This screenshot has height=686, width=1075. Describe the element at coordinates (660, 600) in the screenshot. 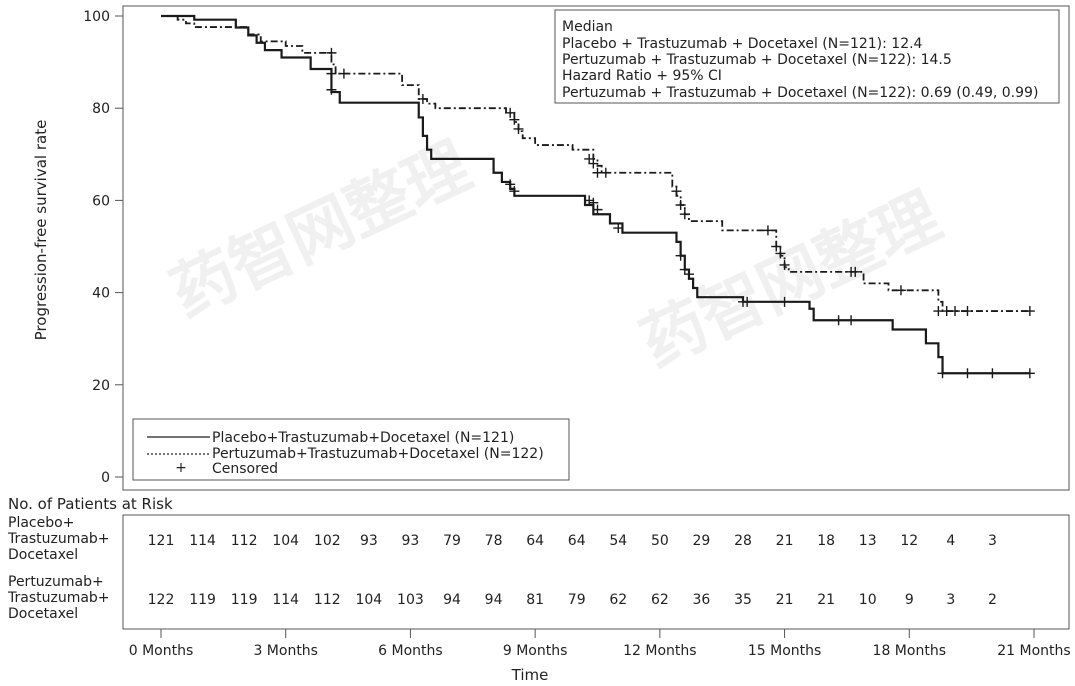

I see `risk-value: 62` at that location.